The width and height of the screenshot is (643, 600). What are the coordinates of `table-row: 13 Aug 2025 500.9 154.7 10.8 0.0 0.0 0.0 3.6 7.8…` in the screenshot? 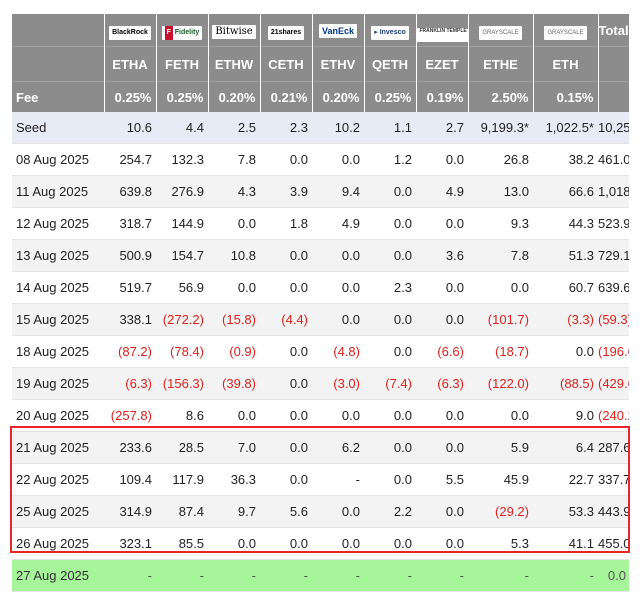 It's located at (320, 255).